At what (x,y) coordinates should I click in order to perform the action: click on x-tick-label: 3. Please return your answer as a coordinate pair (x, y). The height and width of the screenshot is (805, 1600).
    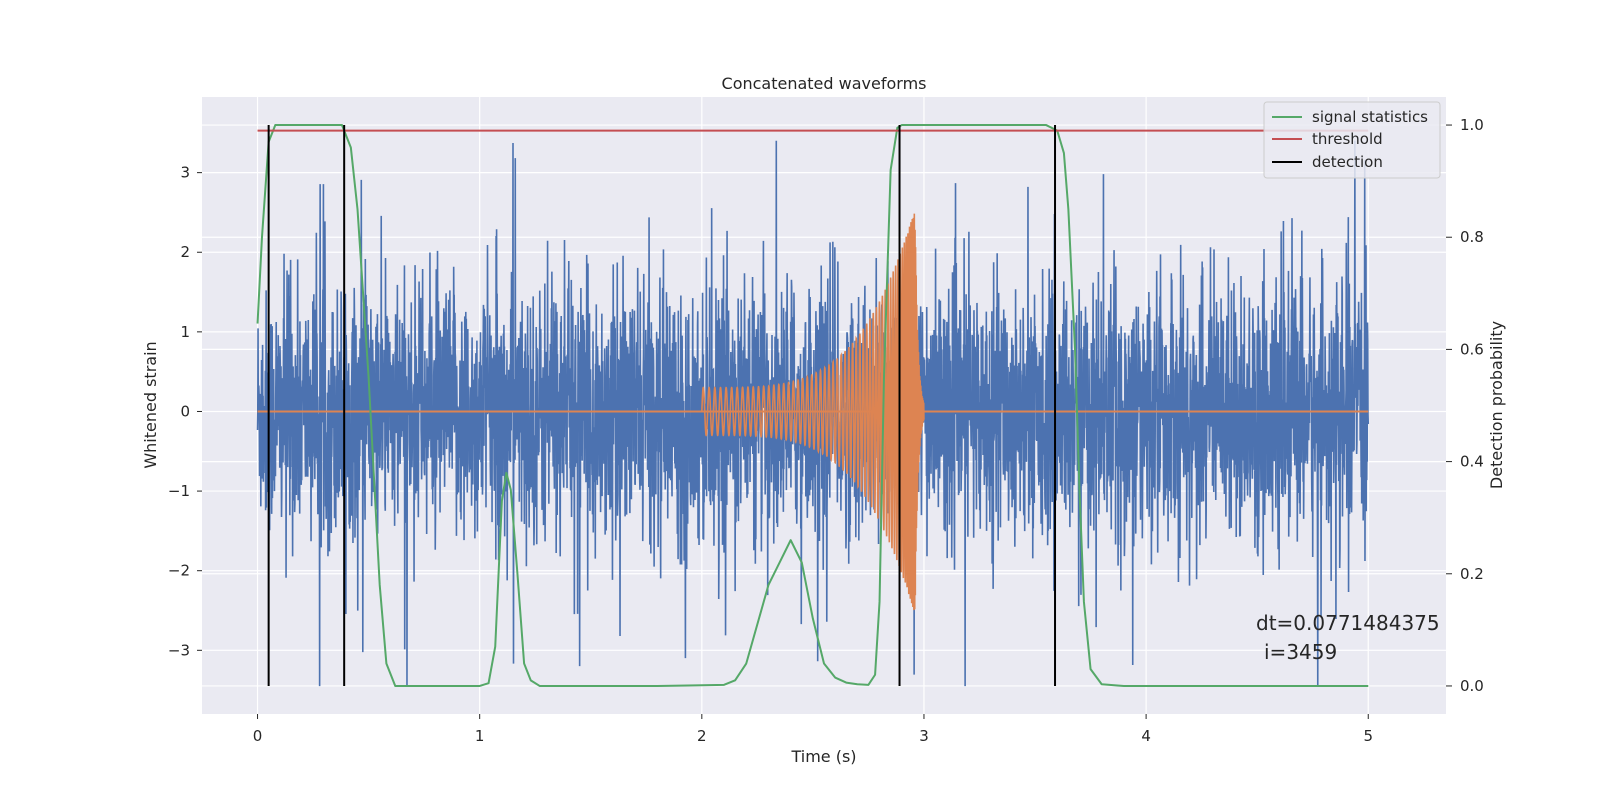
    Looking at the image, I should click on (924, 736).